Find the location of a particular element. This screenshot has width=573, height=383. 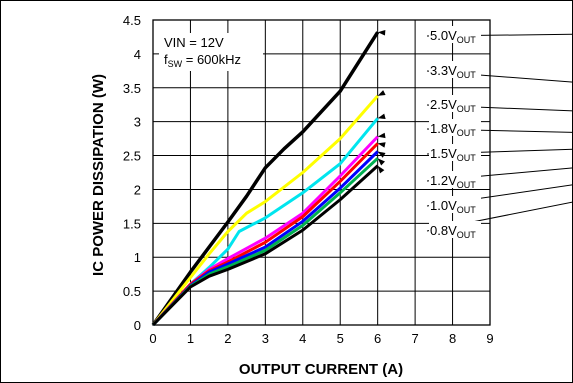

y-tick-label: 3 is located at coordinates (137, 122).